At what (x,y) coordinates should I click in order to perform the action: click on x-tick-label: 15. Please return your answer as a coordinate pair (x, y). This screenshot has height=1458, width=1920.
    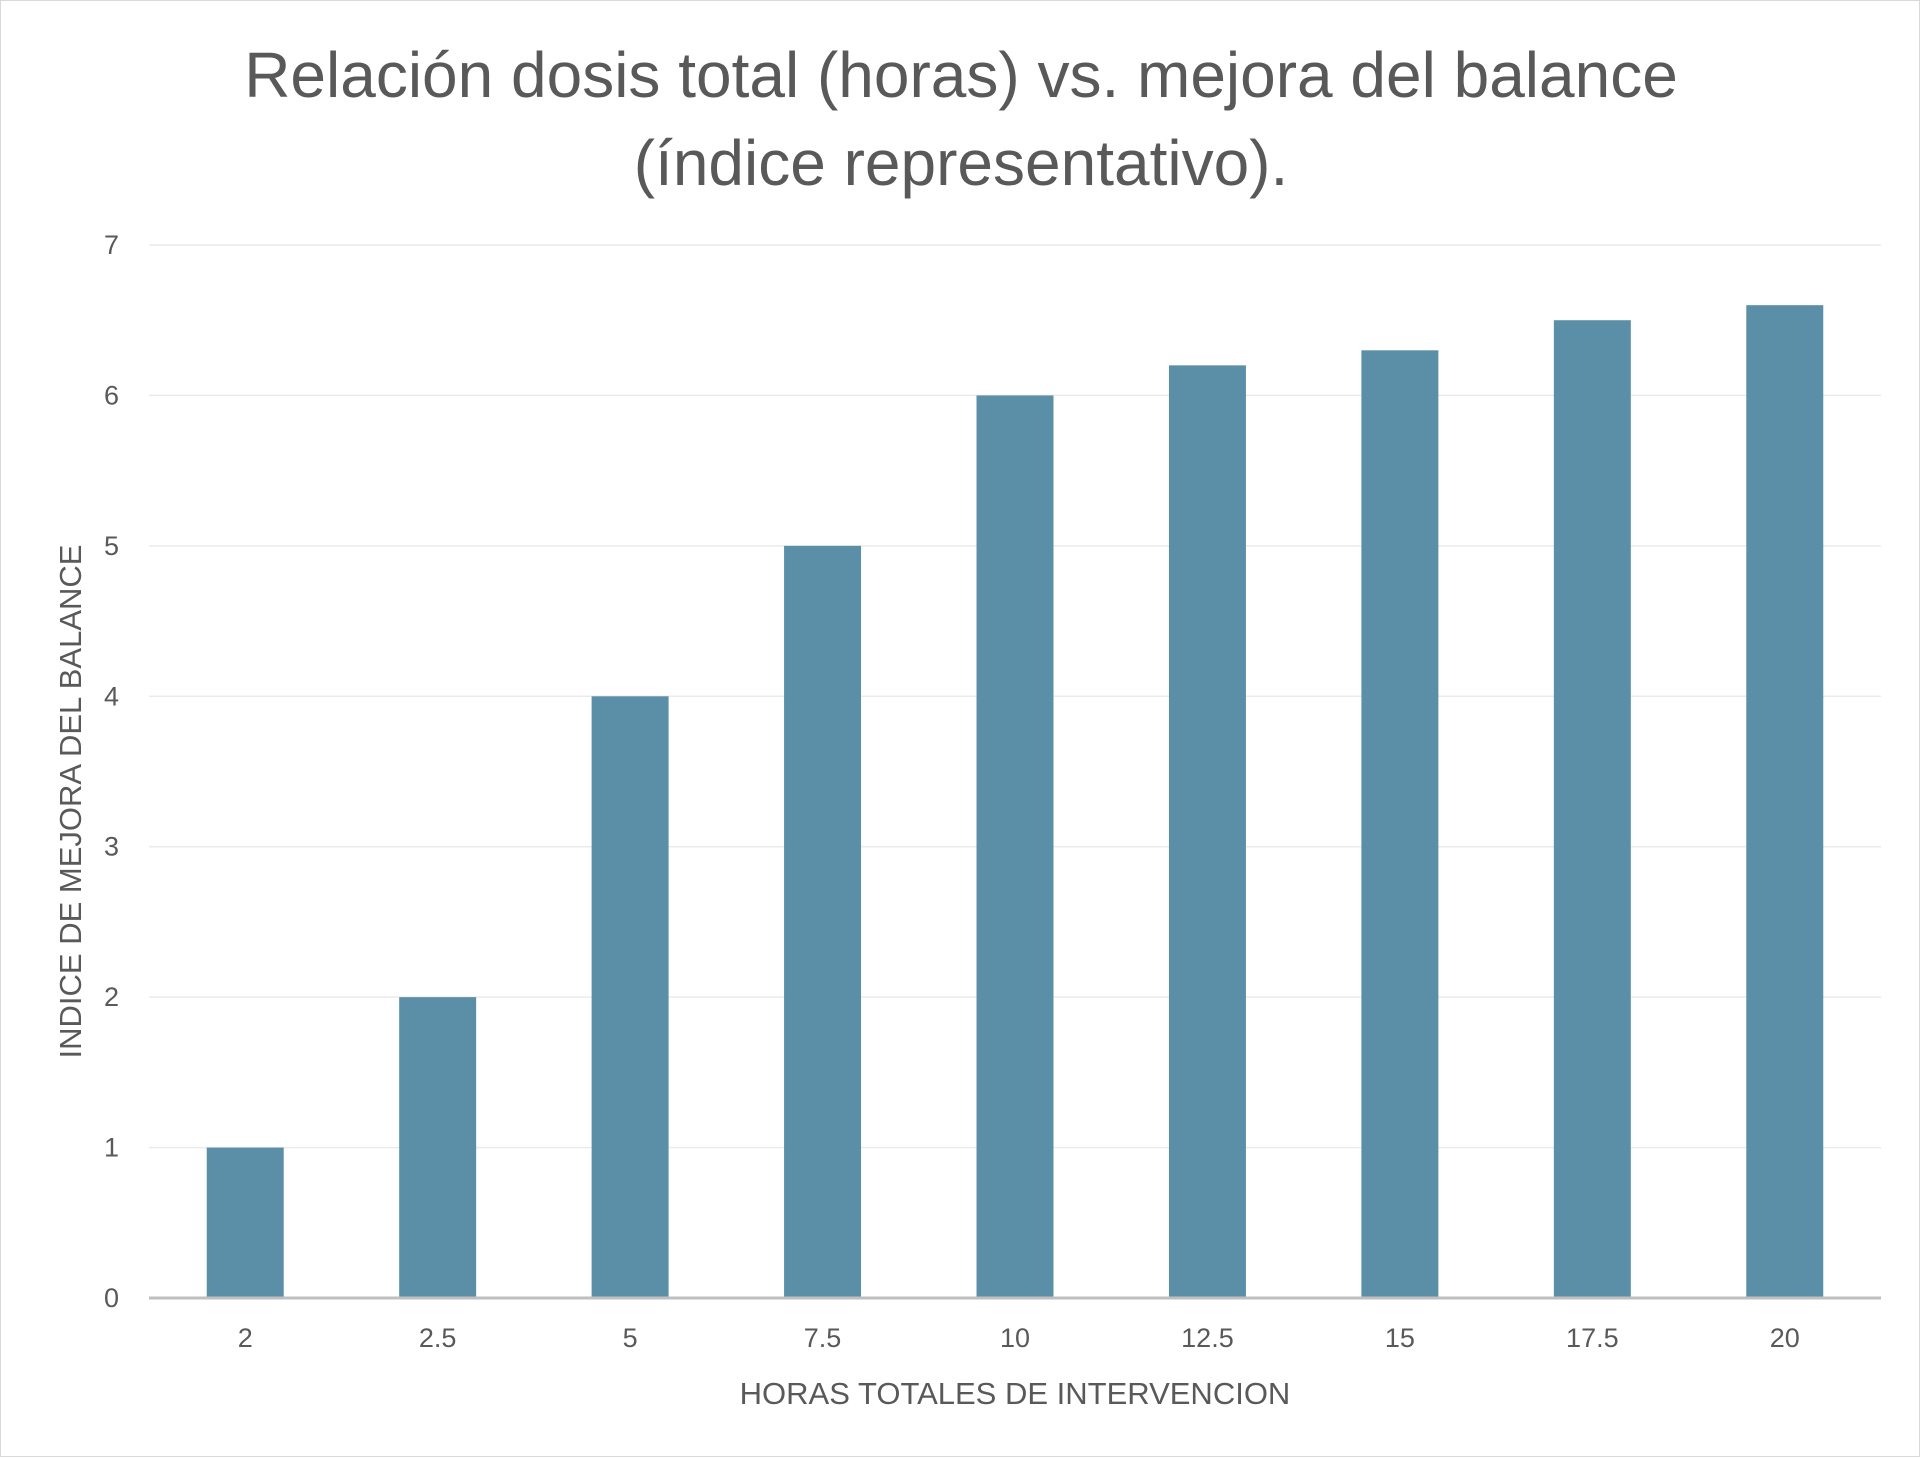
    Looking at the image, I should click on (1400, 1338).